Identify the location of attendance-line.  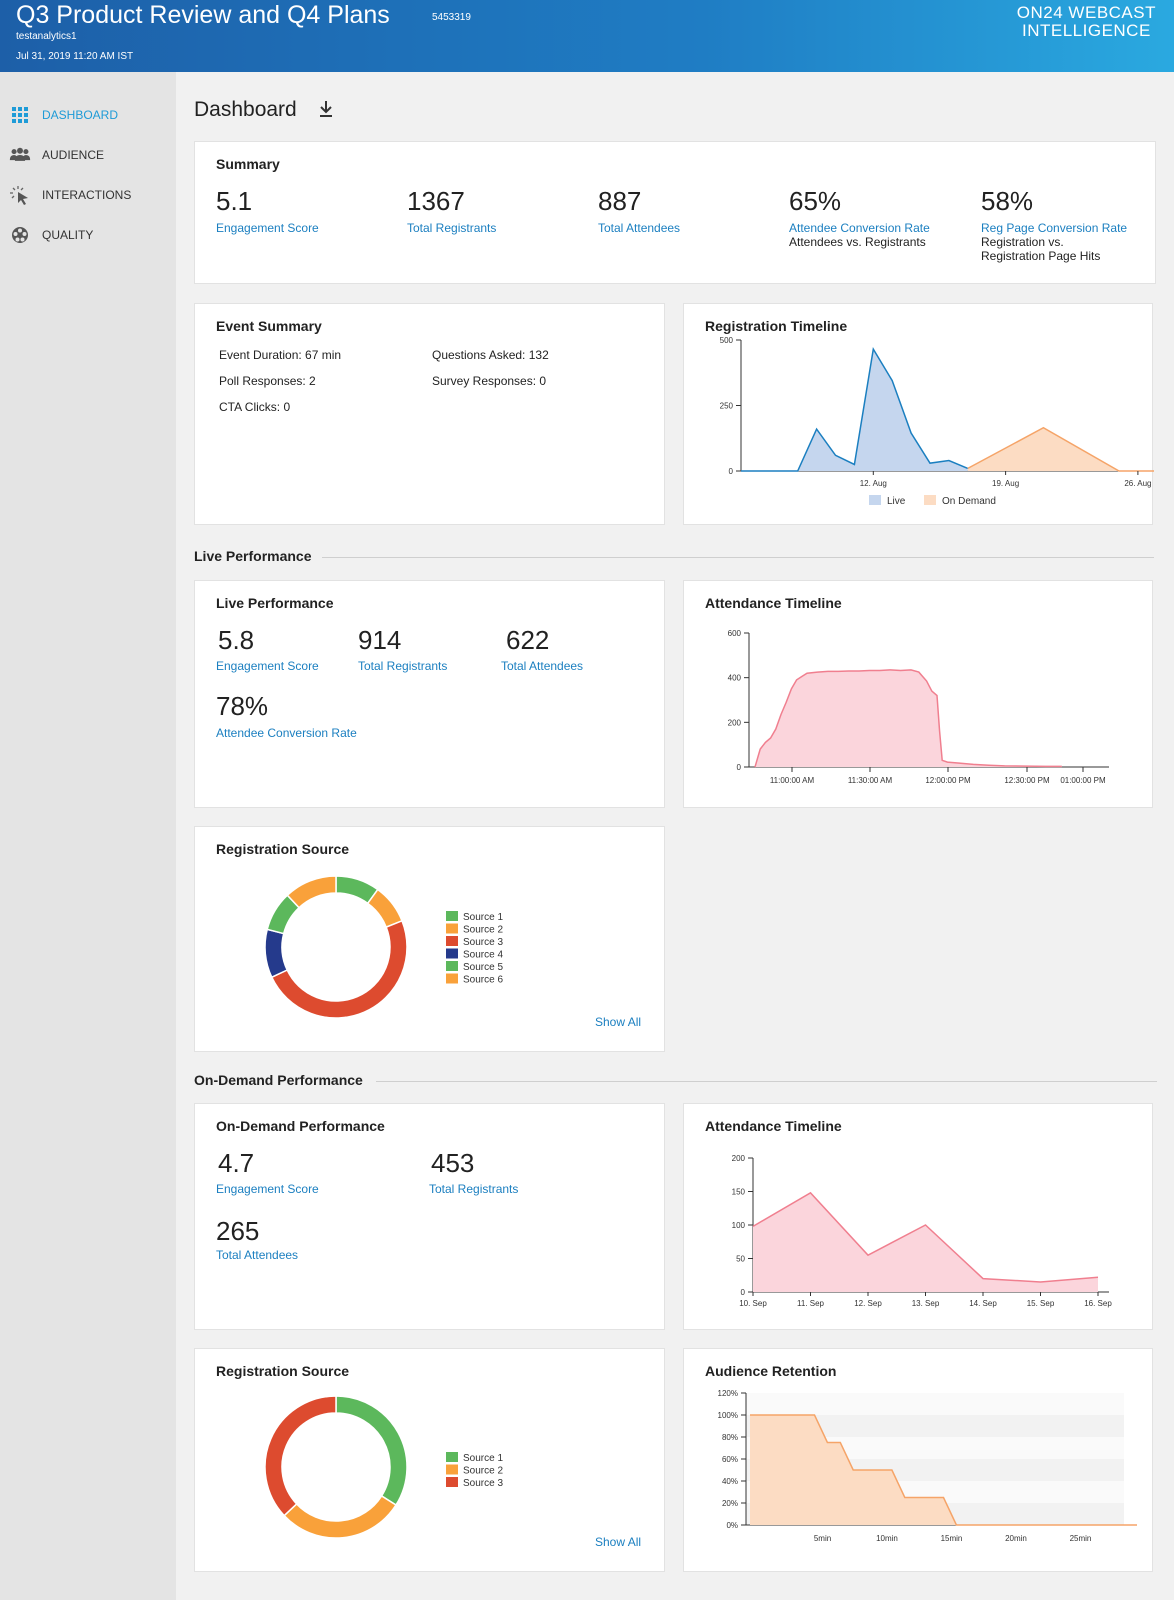
(925, 1237).